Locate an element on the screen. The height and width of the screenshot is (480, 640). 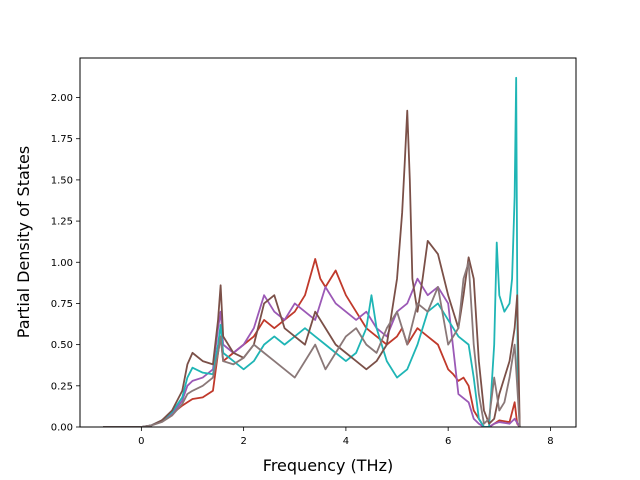
x-axis-label: Frequency (THz) is located at coordinates (328, 465).